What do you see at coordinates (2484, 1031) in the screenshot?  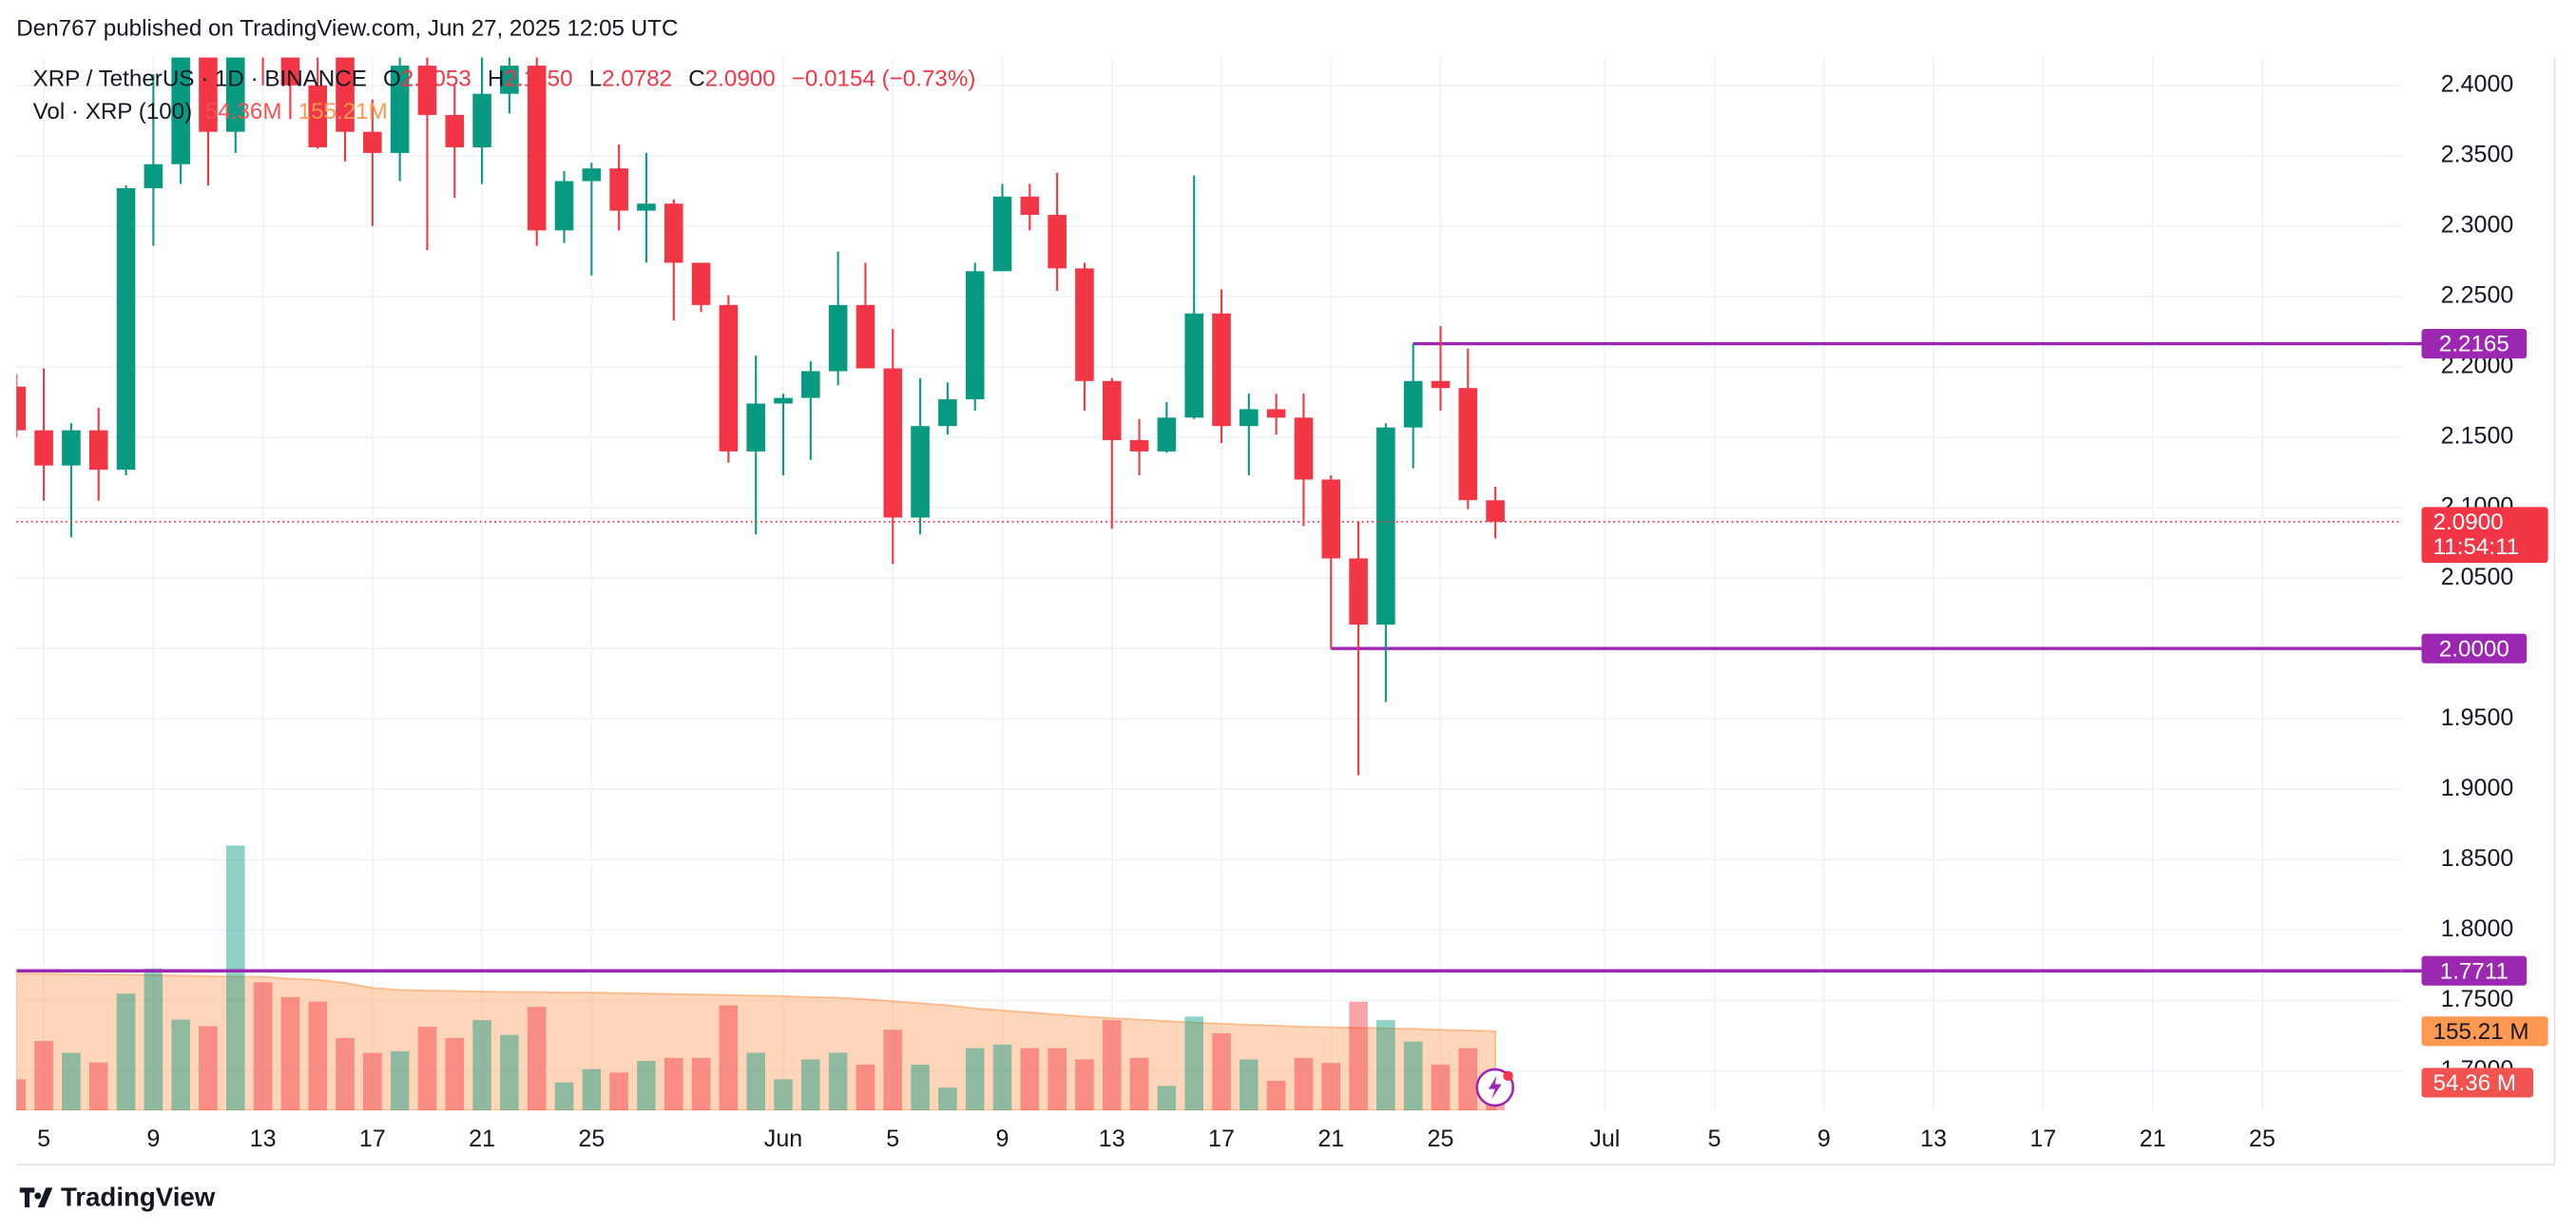 I see `volume-ma-box` at bounding box center [2484, 1031].